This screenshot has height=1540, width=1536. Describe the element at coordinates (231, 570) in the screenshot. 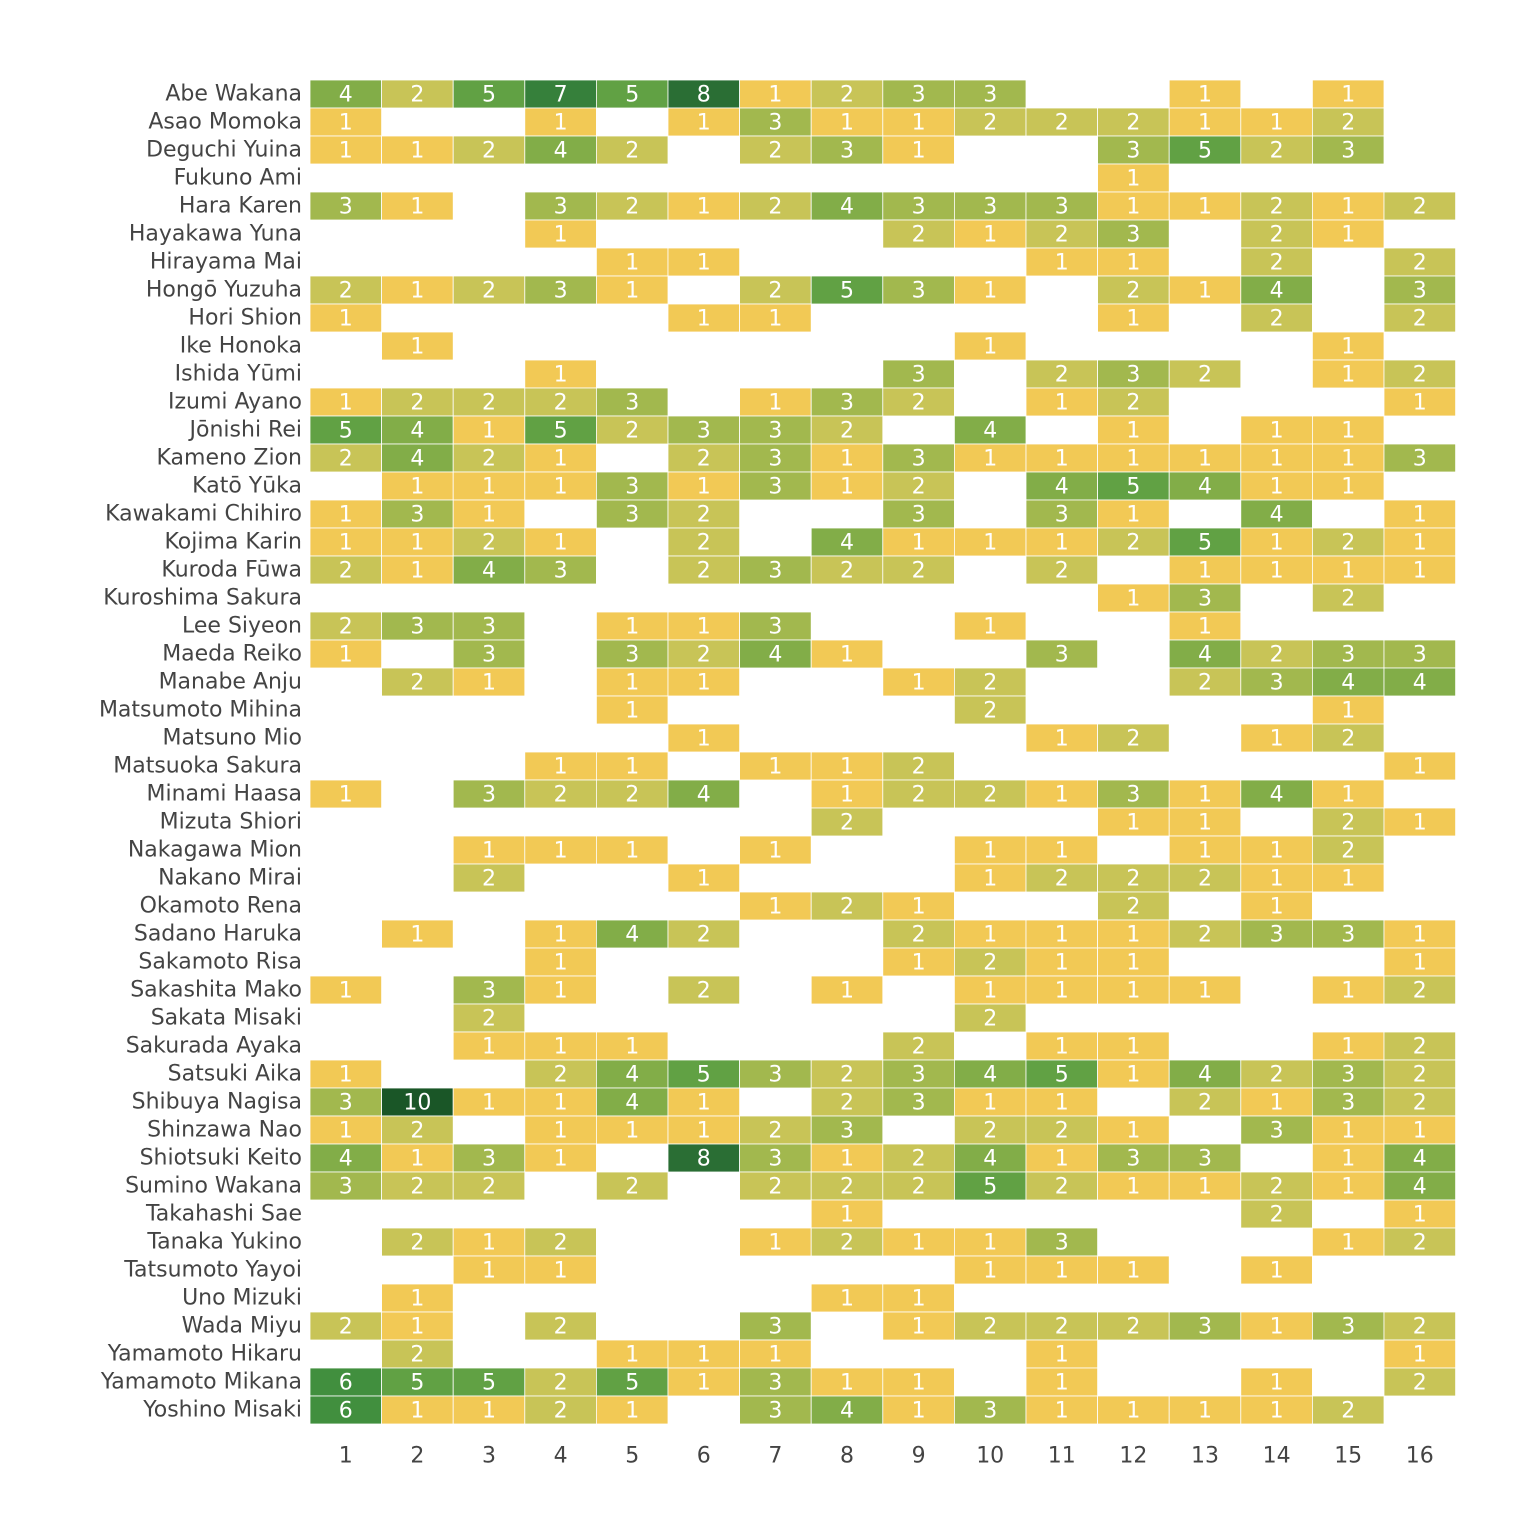

I see `row-label: Kuroda Fūwa` at that location.